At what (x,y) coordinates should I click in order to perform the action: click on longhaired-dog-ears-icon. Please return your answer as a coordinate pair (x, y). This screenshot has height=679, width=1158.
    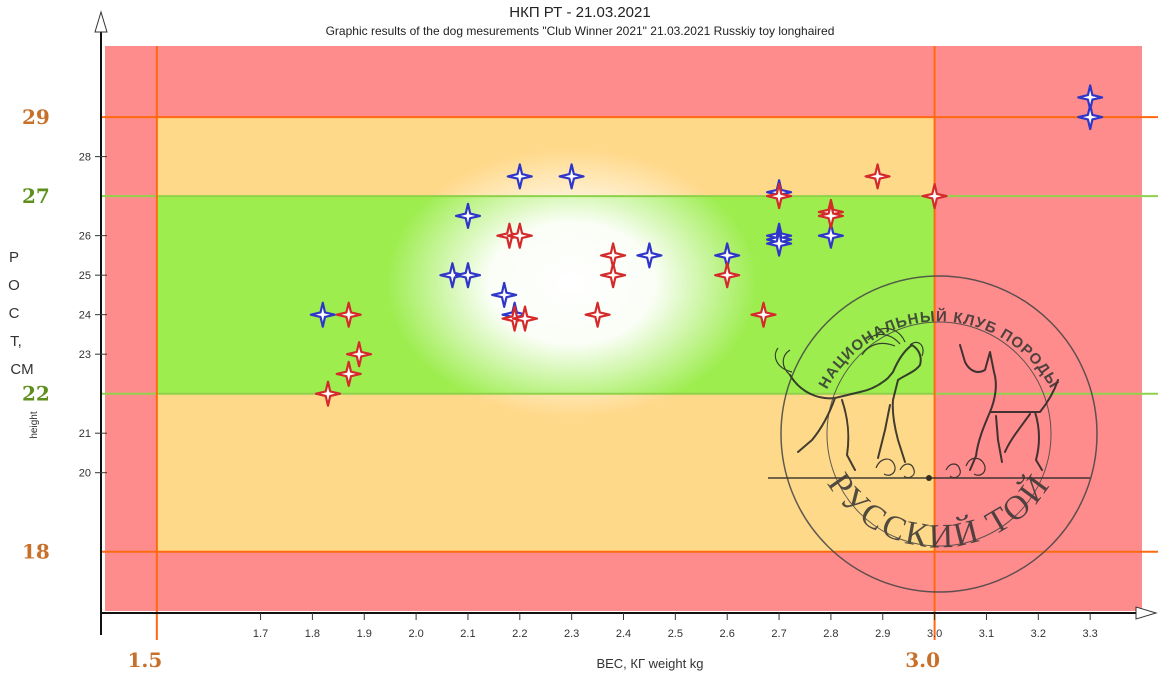
    Looking at the image, I should click on (849, 351).